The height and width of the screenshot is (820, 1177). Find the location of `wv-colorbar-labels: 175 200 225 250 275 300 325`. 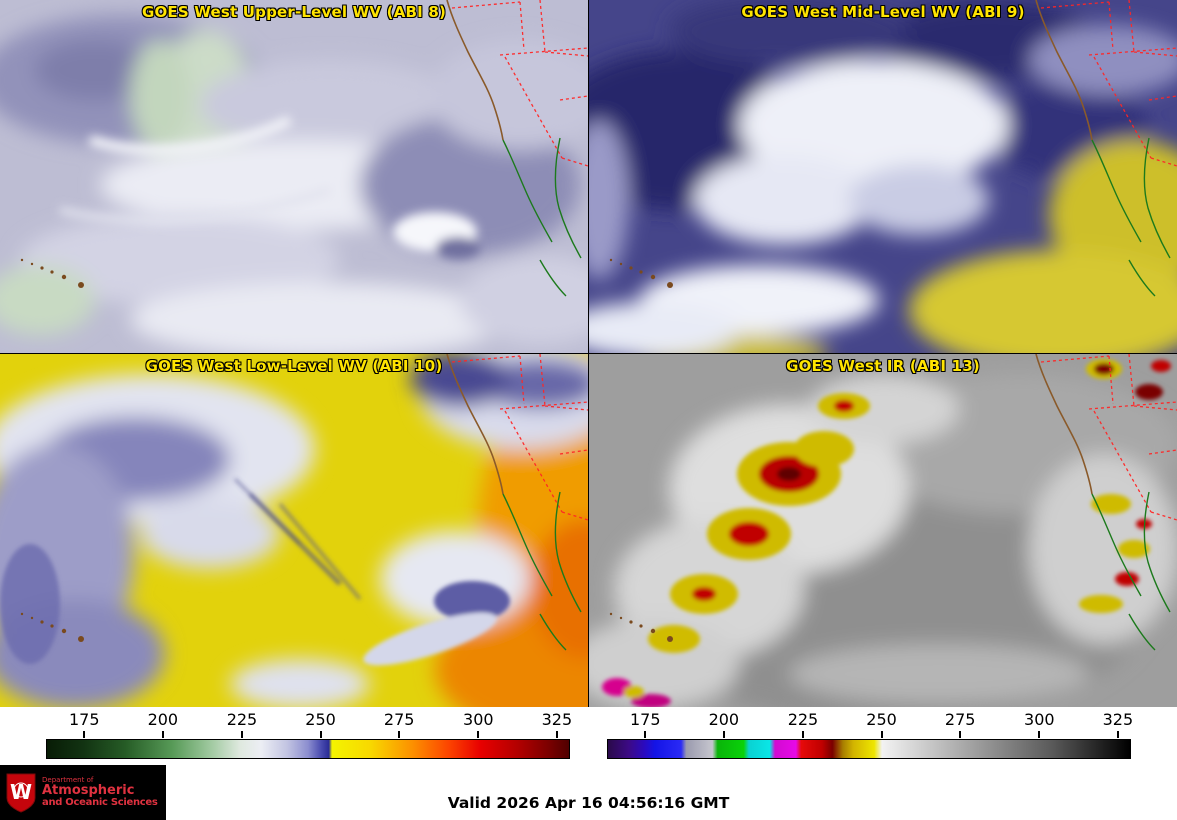

wv-colorbar-labels: 175 200 225 250 275 300 325 is located at coordinates (309, 720).